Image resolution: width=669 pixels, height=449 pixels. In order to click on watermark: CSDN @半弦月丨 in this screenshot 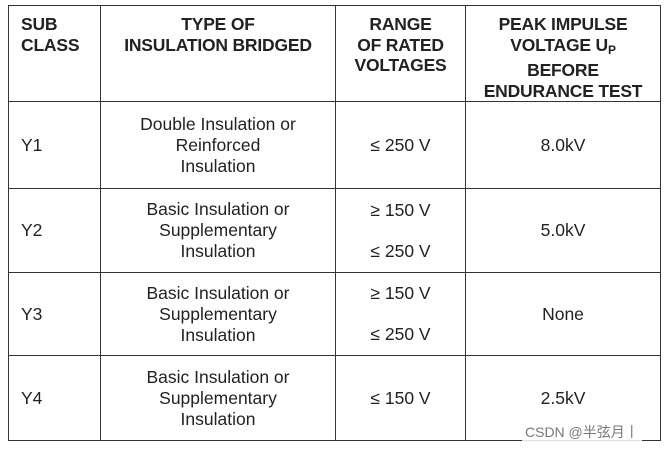, I will do `click(582, 432)`.